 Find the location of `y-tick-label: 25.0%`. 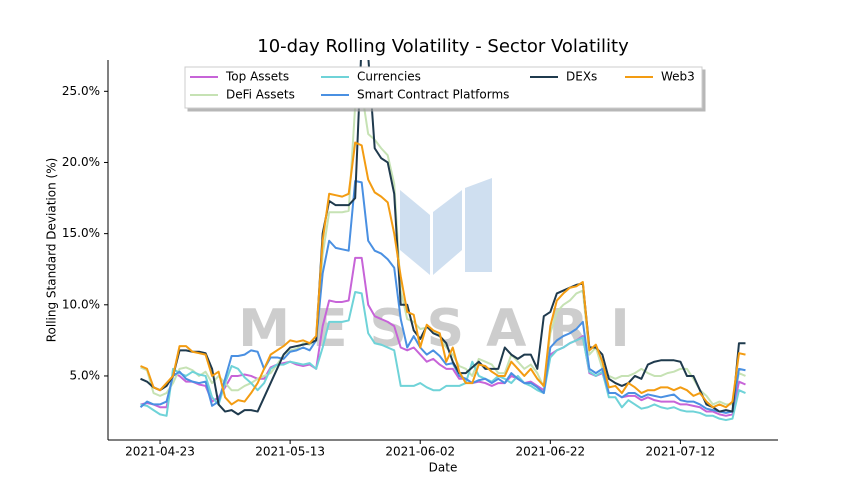

y-tick-label: 25.0% is located at coordinates (81, 91).